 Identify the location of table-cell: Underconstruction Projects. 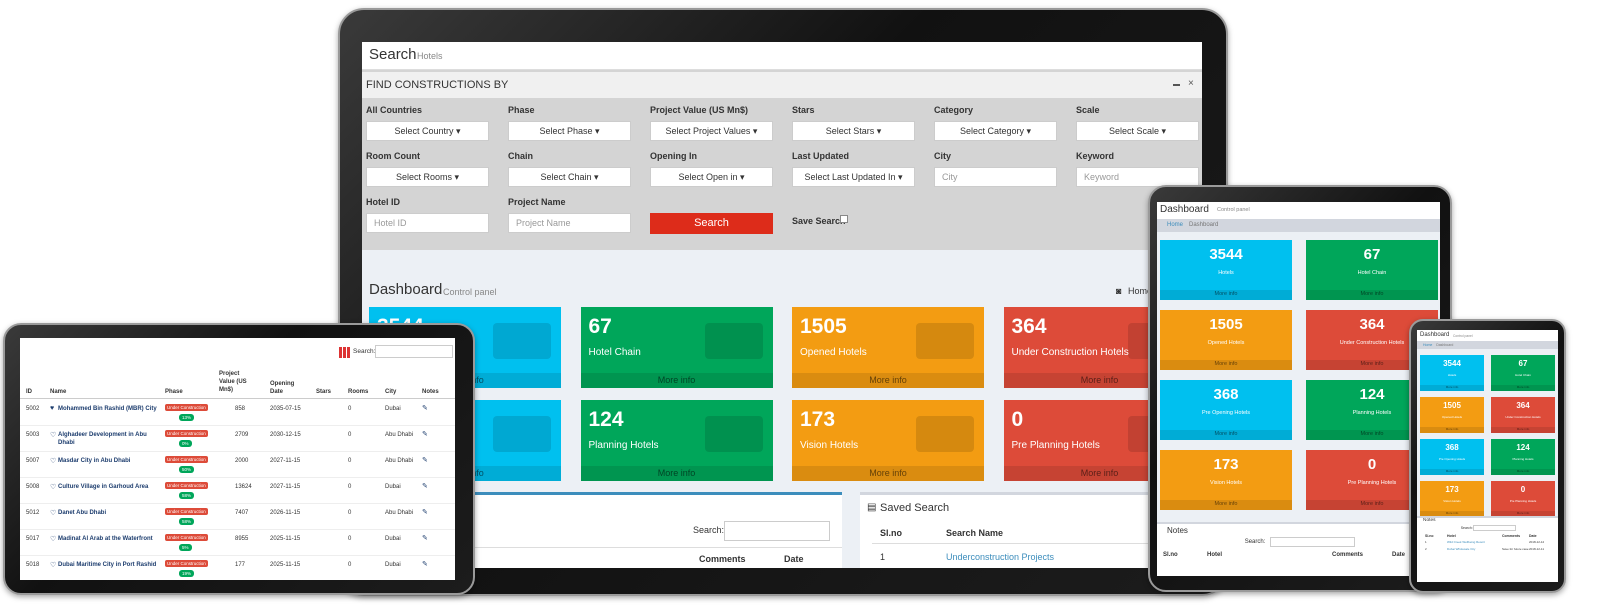
(1000, 557).